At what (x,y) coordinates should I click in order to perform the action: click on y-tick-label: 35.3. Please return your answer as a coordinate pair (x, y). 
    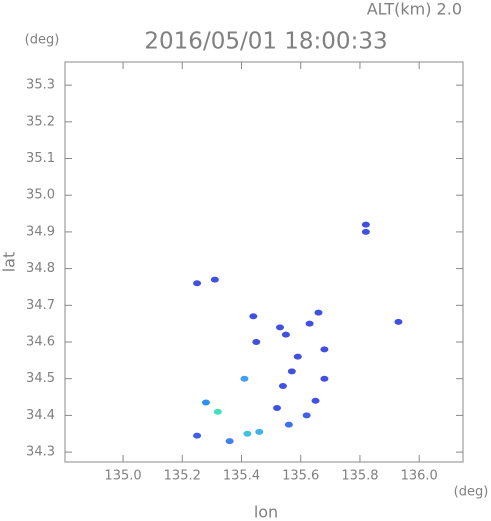
    Looking at the image, I should click on (40, 85).